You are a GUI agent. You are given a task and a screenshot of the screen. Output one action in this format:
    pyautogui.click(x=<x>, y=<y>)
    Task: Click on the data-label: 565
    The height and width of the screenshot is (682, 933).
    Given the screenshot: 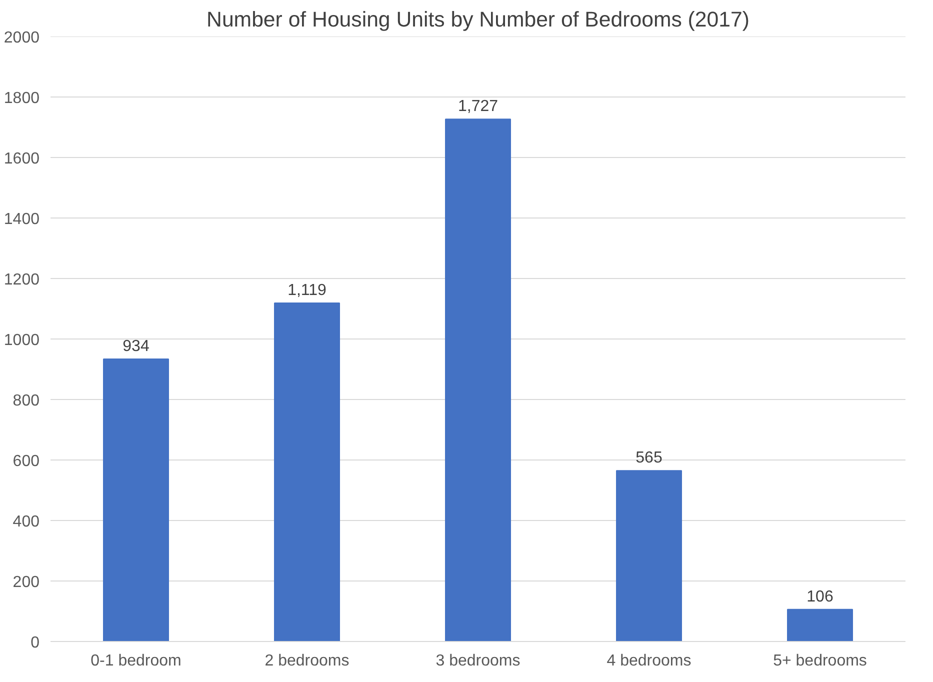 What is the action you would take?
    pyautogui.click(x=649, y=458)
    